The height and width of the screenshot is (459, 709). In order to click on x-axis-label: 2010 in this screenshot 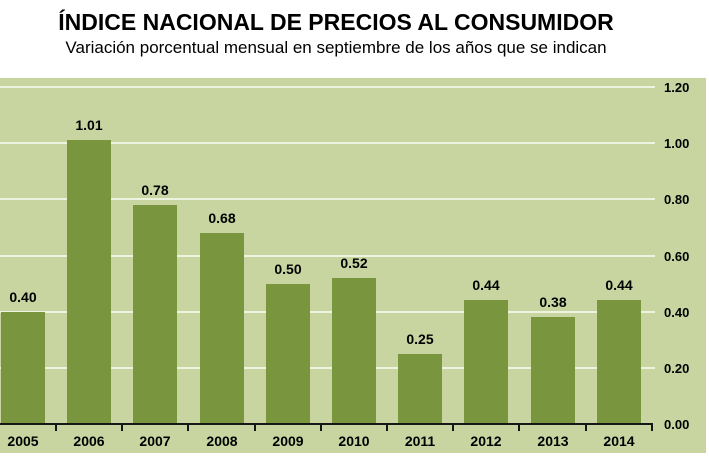, I will do `click(354, 441)`.